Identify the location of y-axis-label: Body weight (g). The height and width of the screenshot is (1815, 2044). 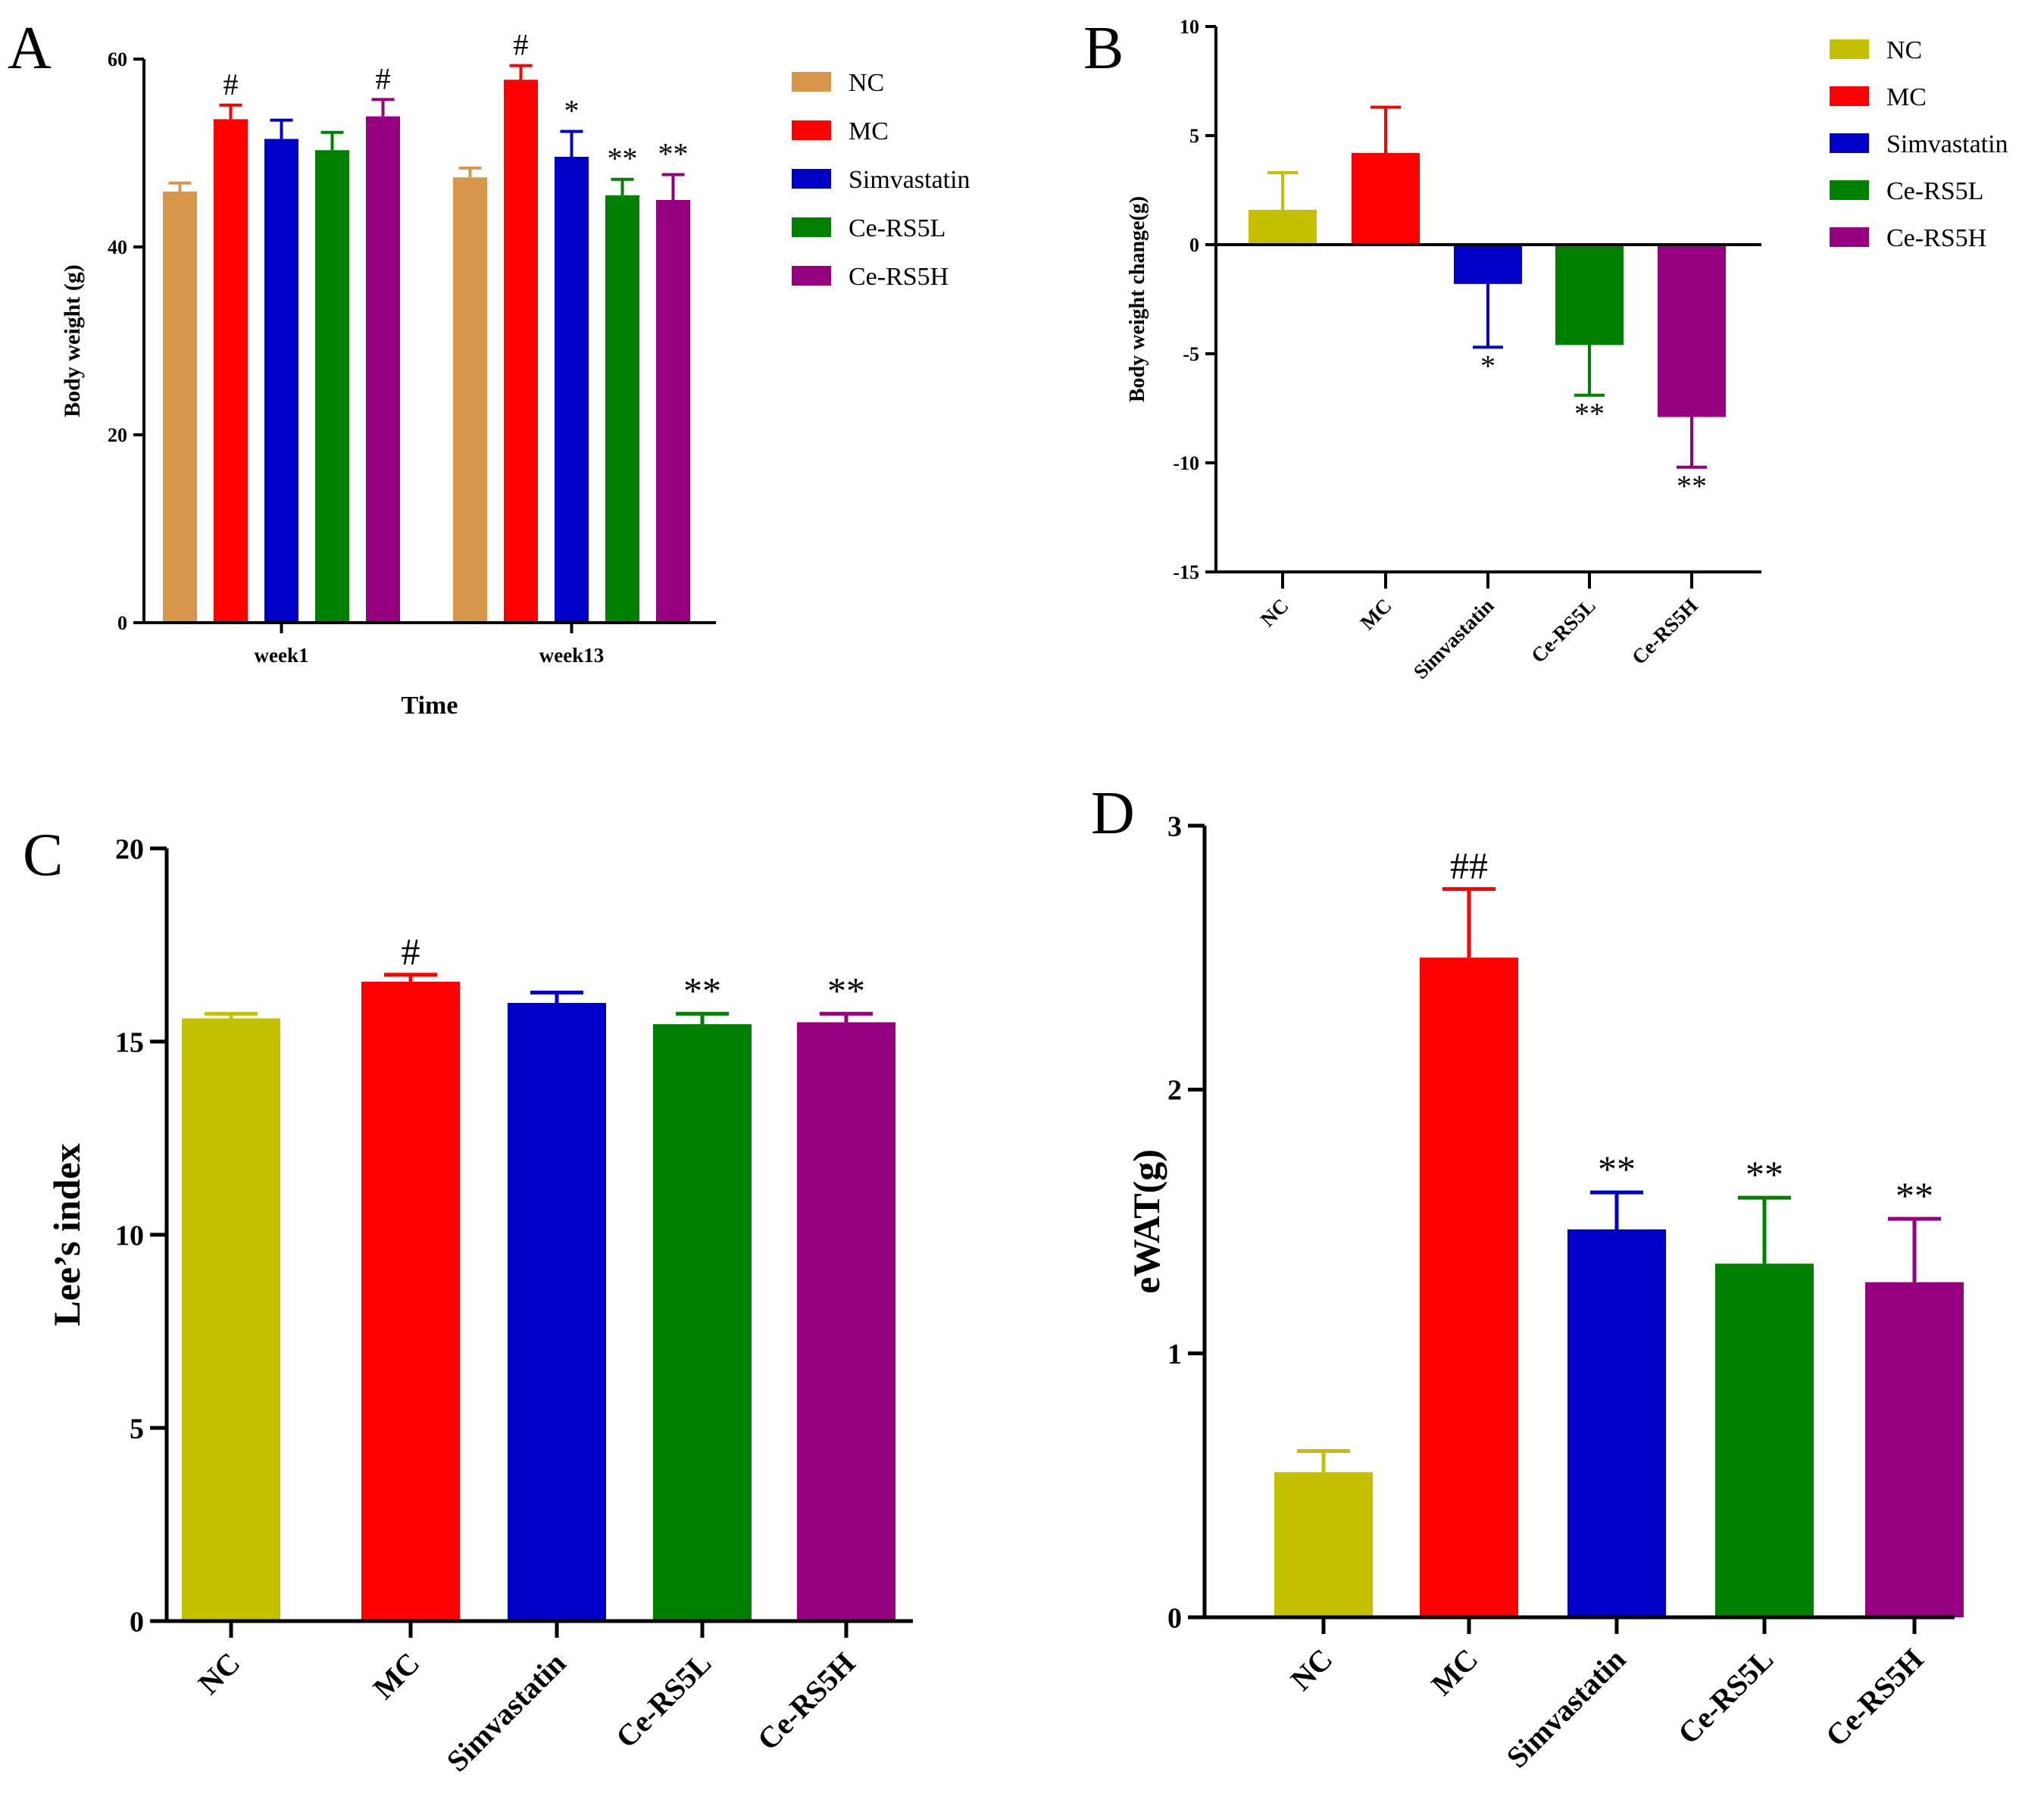
(72, 340).